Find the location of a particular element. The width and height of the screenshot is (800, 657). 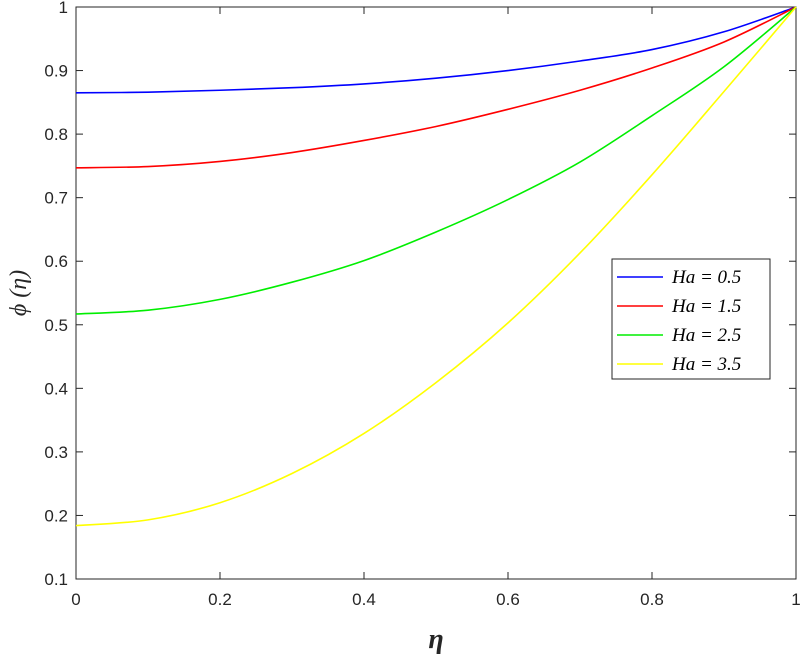

y-tick-label: 0.6 is located at coordinates (56, 261).